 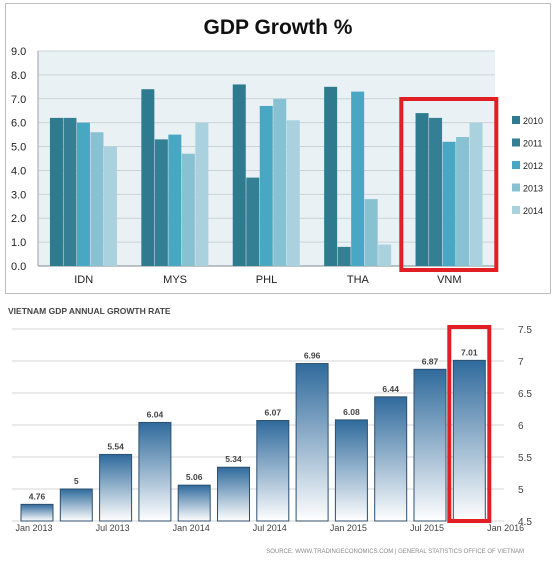 What do you see at coordinates (37, 496) in the screenshot?
I see `data-label: 4.76` at bounding box center [37, 496].